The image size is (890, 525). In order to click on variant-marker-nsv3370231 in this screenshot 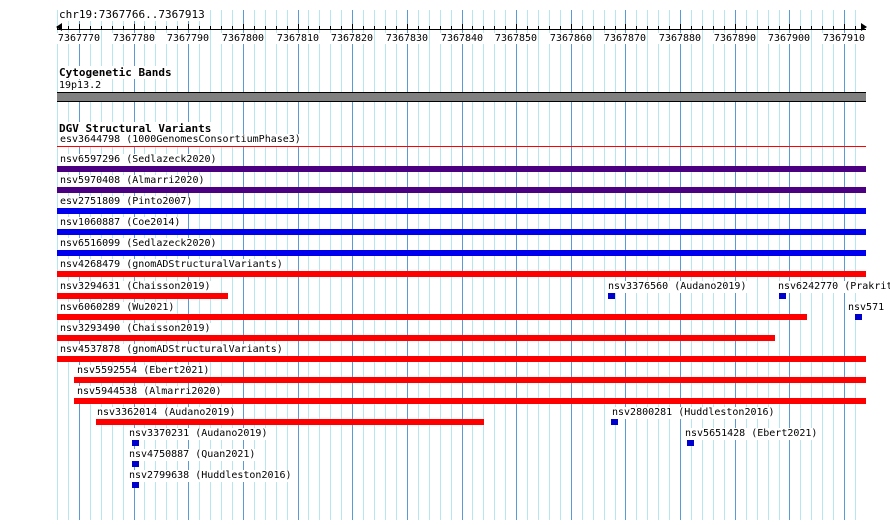, I will do `click(135, 442)`.